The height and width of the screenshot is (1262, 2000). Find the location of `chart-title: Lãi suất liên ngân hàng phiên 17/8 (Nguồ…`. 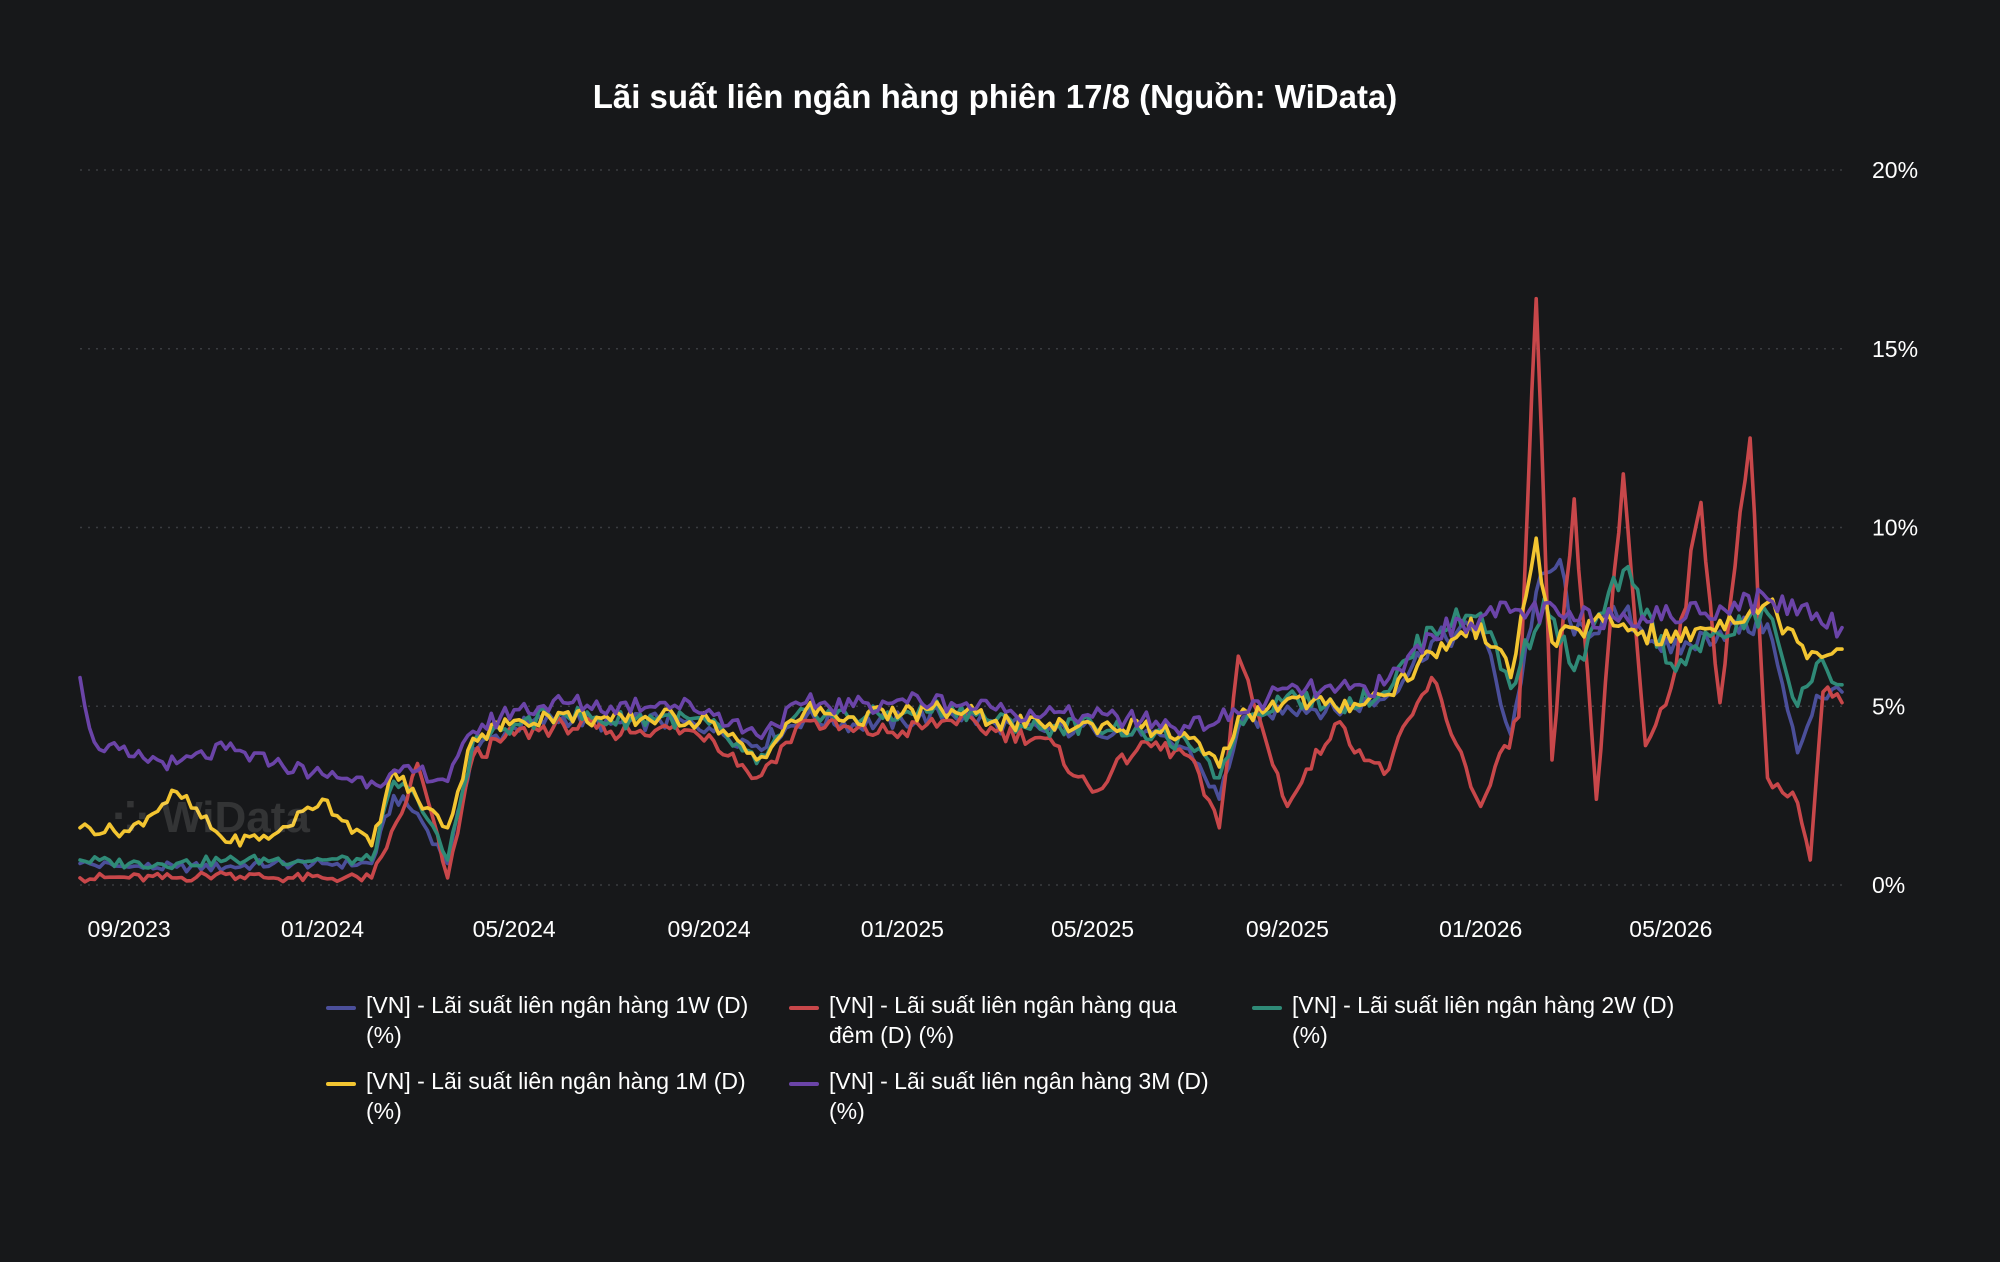

chart-title: Lãi suất liên ngân hàng phiên 17/8 (Nguồ… is located at coordinates (995, 96).